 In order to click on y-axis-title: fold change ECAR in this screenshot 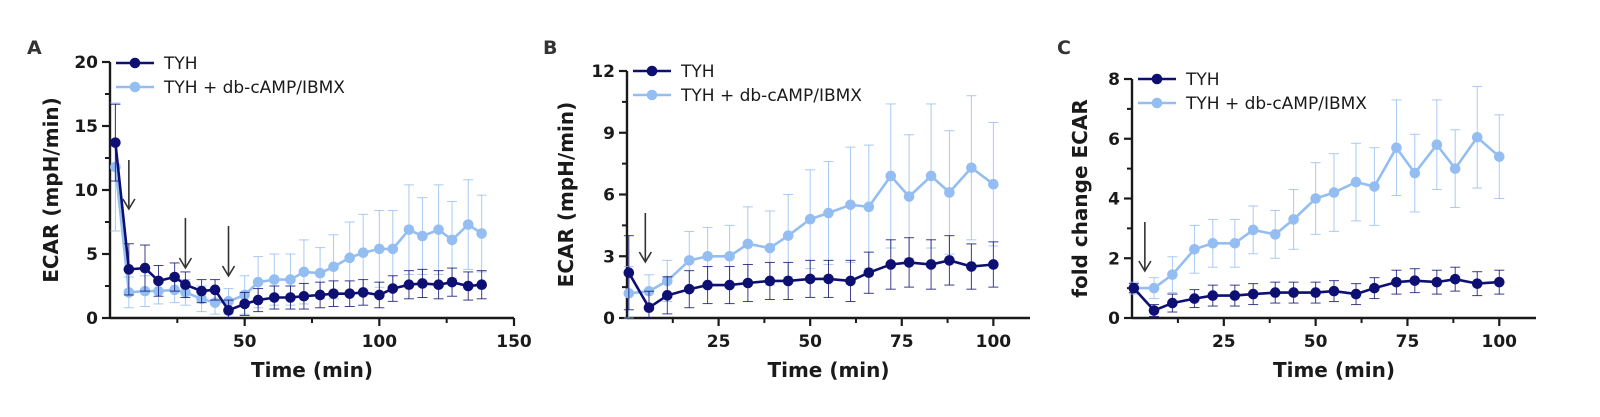, I will do `click(1080, 198)`.